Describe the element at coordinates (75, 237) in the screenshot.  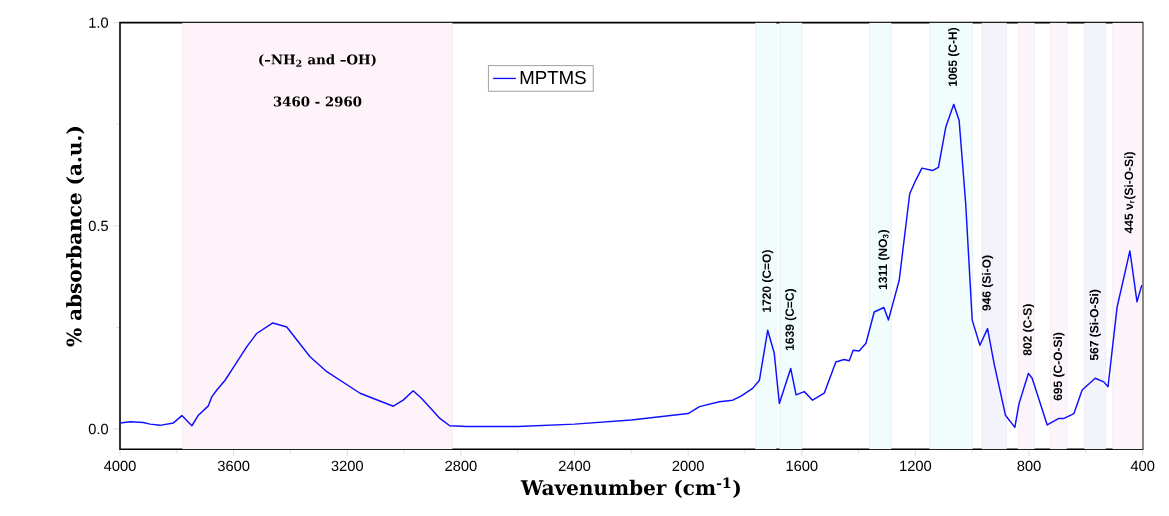
I see `y-axis-title: % absorbance (a.u.)` at that location.